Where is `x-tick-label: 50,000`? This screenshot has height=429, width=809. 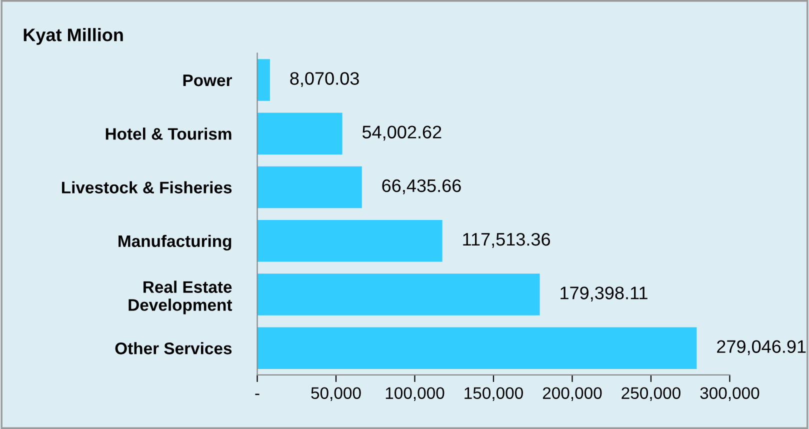 x-tick-label: 50,000 is located at coordinates (336, 394).